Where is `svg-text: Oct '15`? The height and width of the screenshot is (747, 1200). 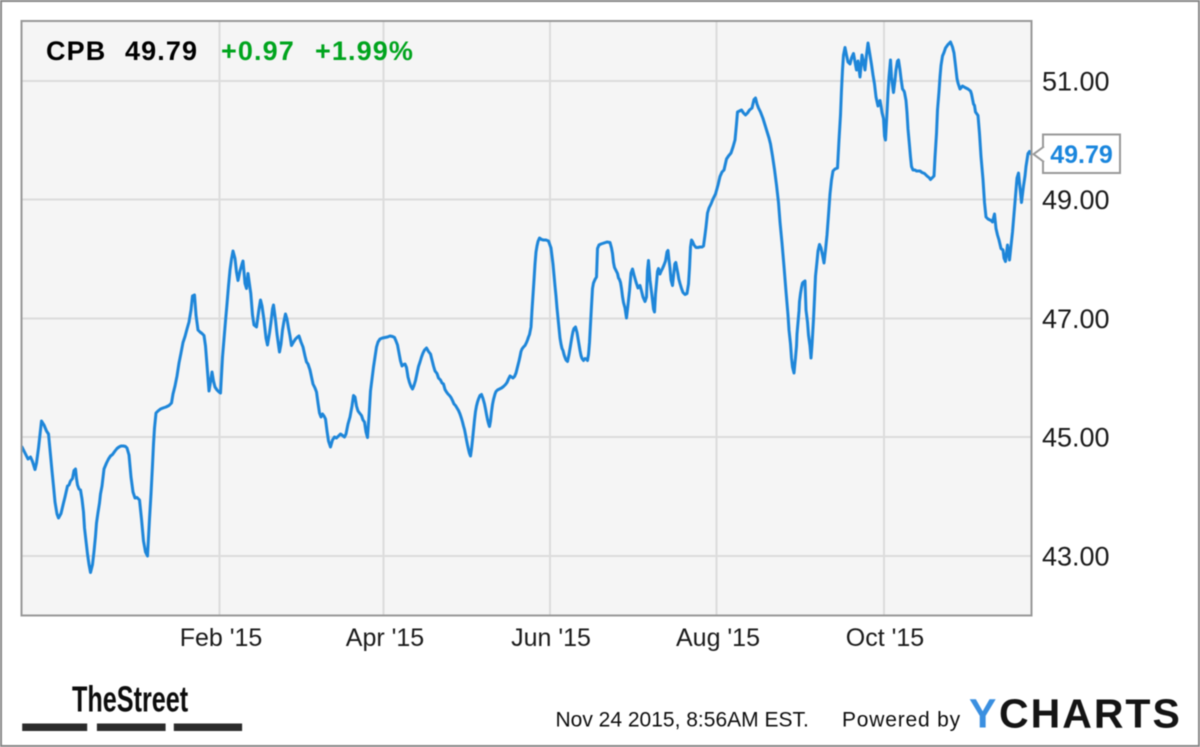 svg-text: Oct '15 is located at coordinates (885, 638).